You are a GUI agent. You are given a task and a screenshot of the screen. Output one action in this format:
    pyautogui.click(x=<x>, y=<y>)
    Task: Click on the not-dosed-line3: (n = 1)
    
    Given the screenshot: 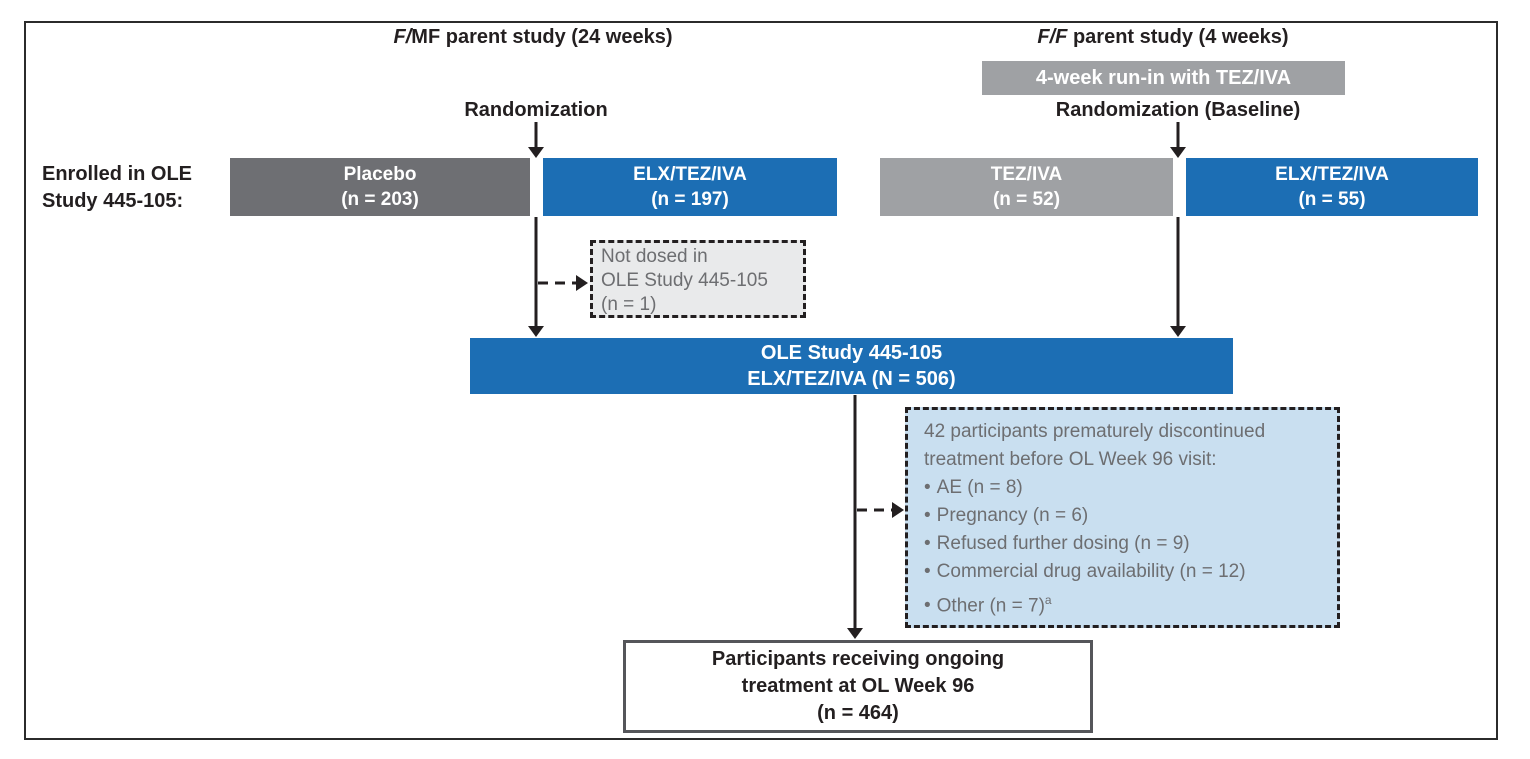 What is the action you would take?
    pyautogui.click(x=629, y=304)
    